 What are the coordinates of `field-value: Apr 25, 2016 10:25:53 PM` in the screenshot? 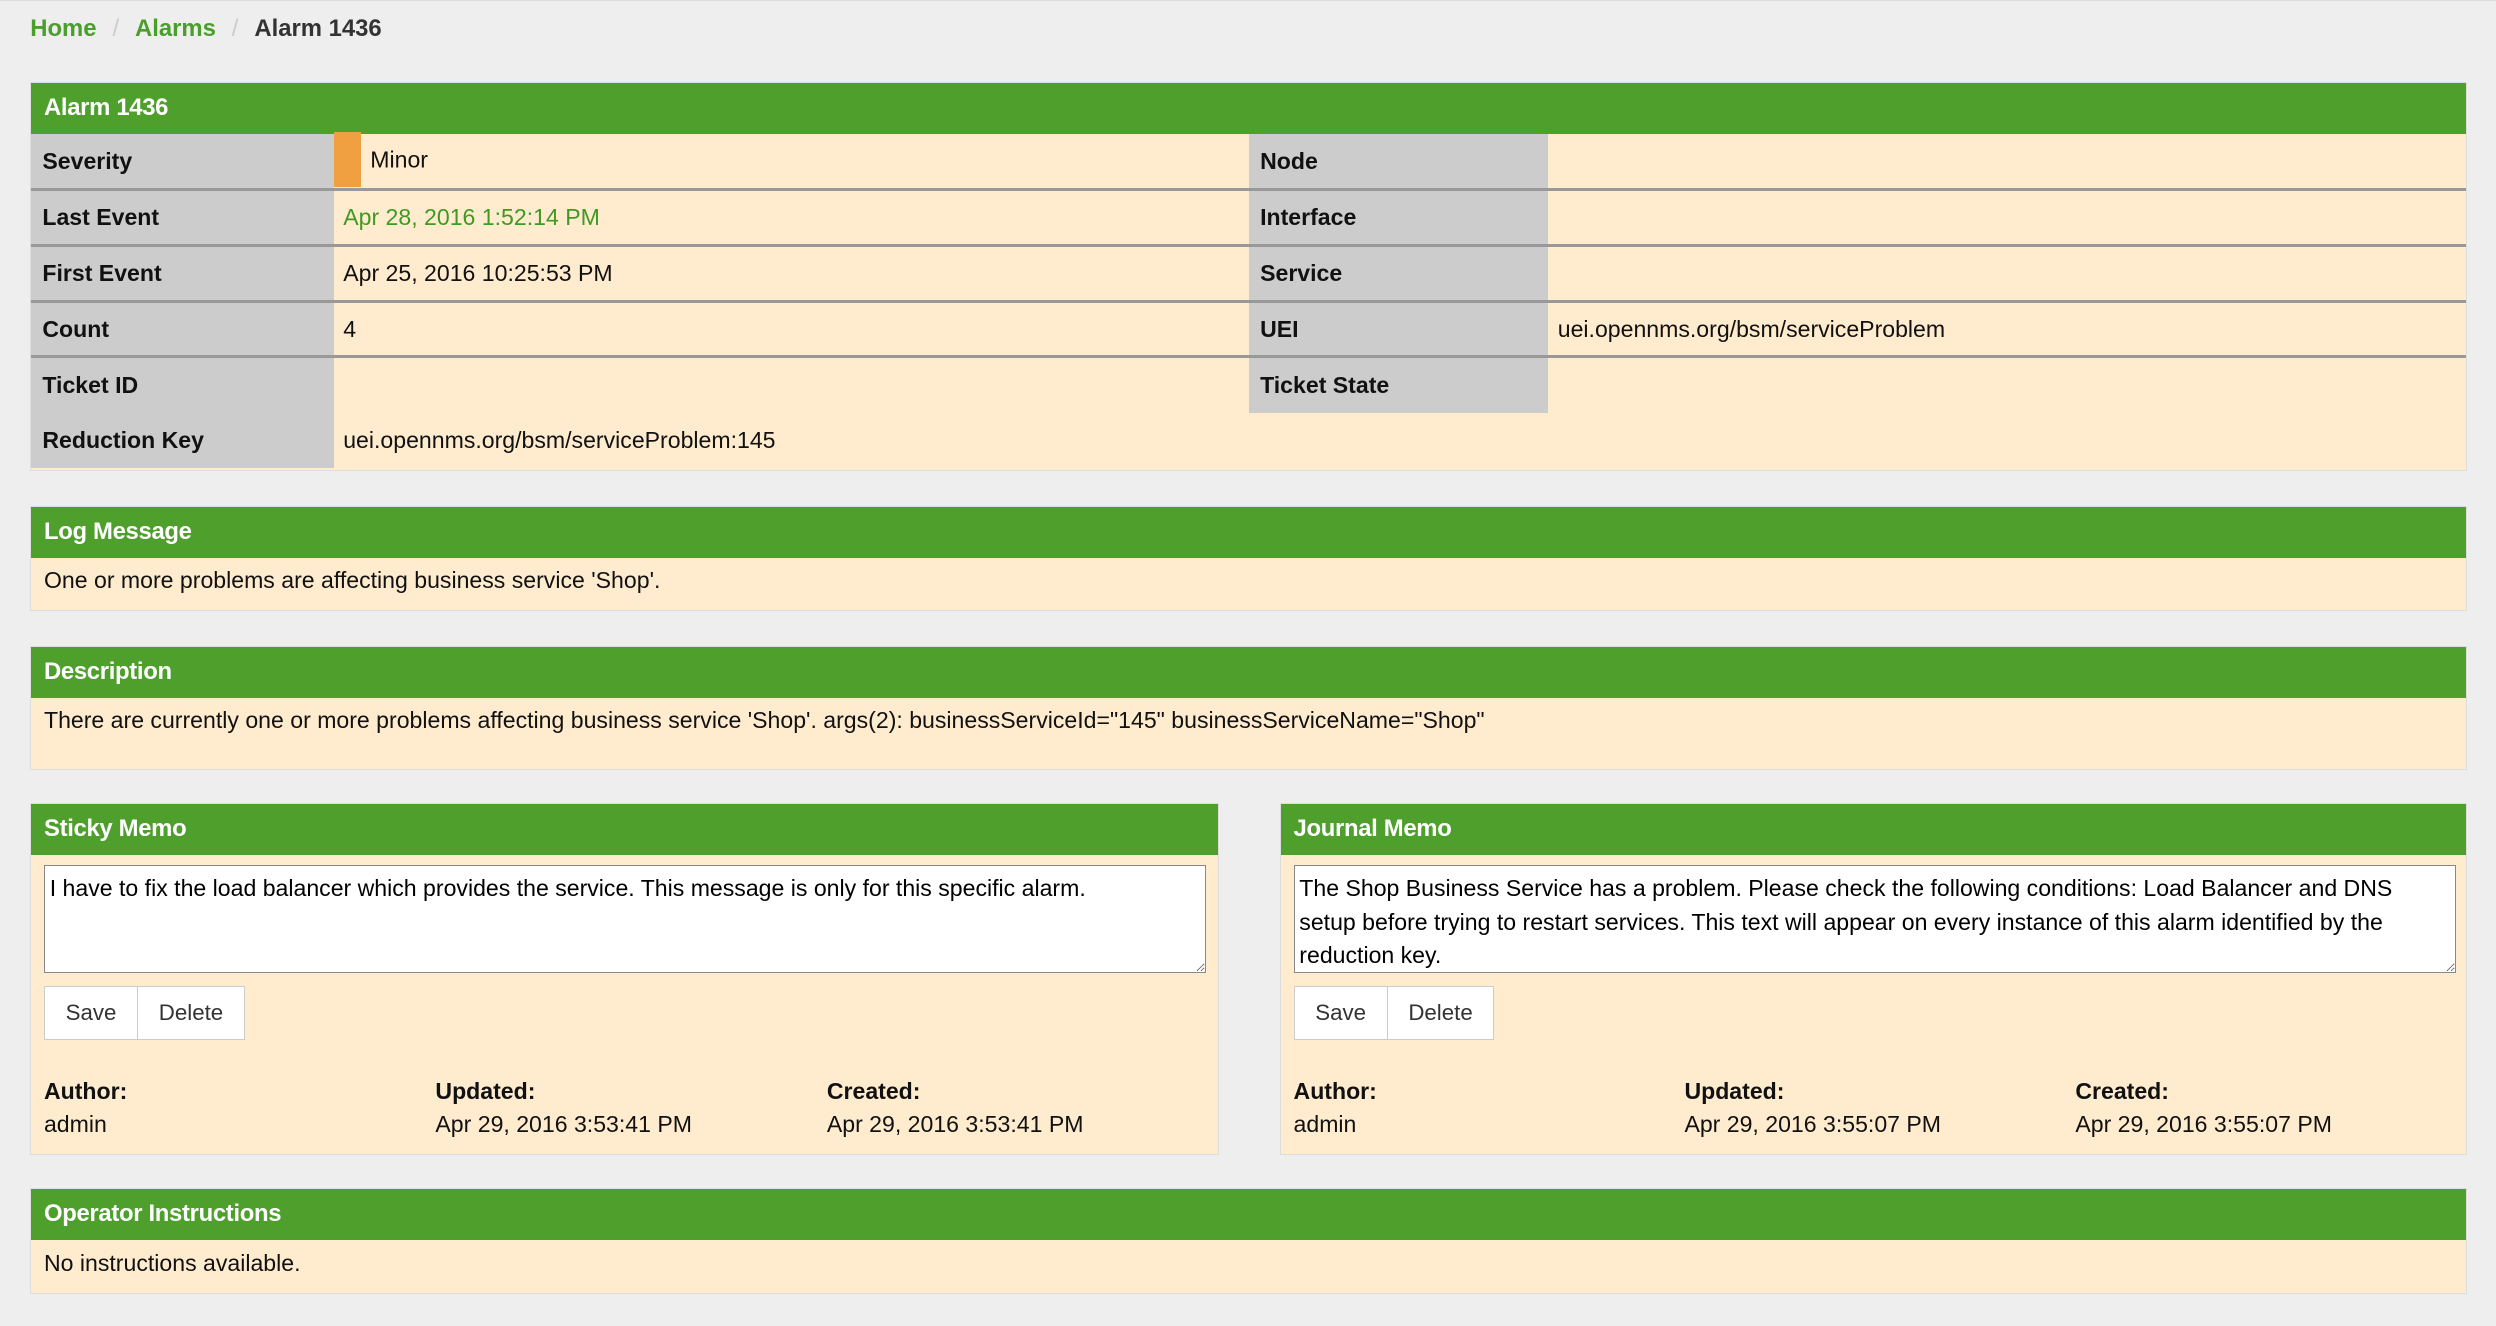 It's located at (791, 274).